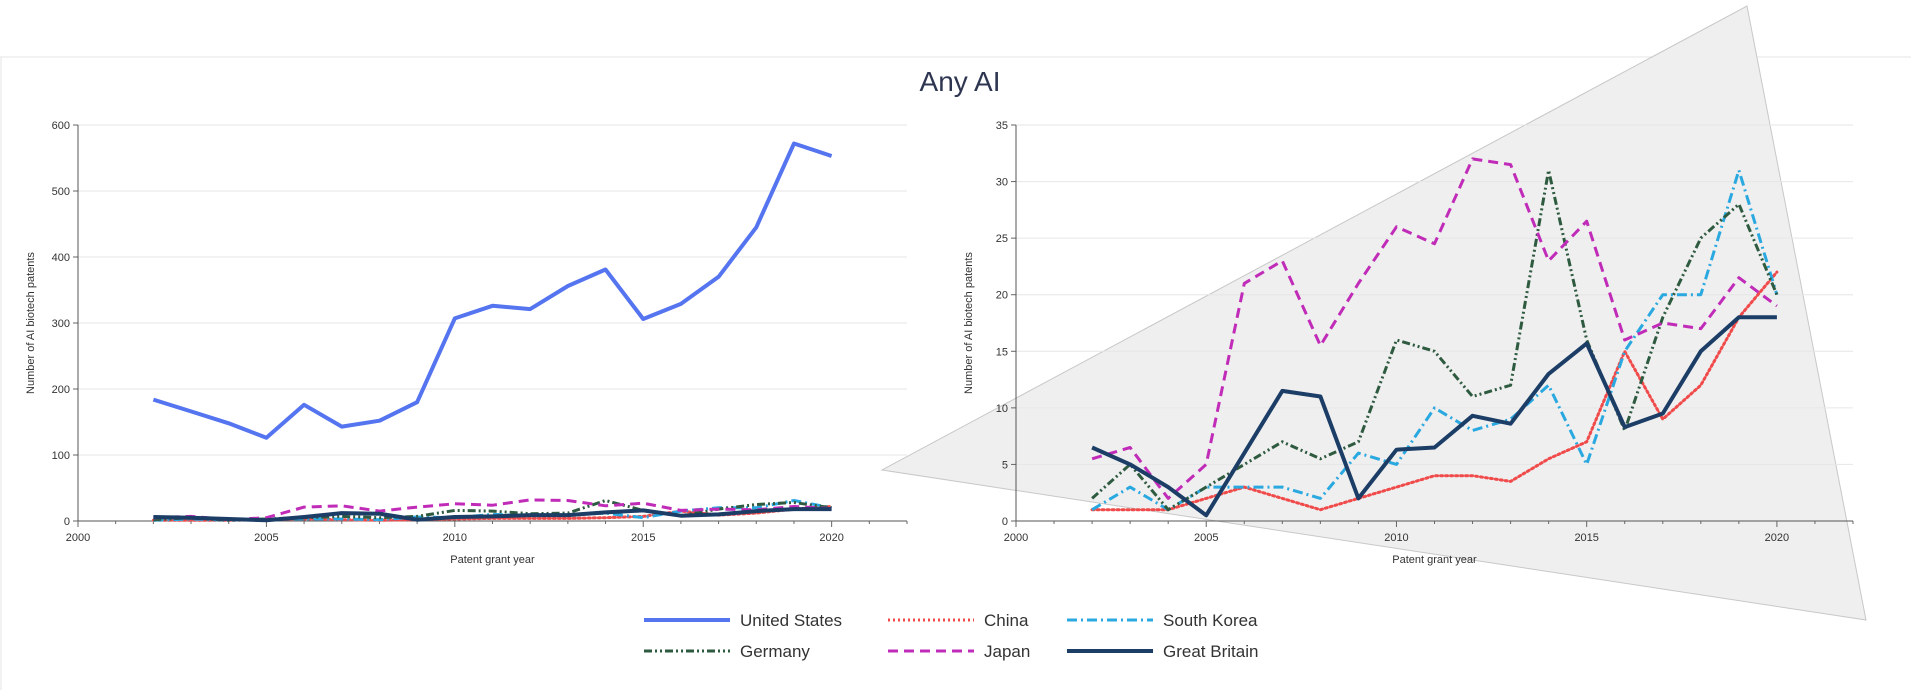  Describe the element at coordinates (78, 538) in the screenshot. I see `left-x-tick-label: 2000` at that location.